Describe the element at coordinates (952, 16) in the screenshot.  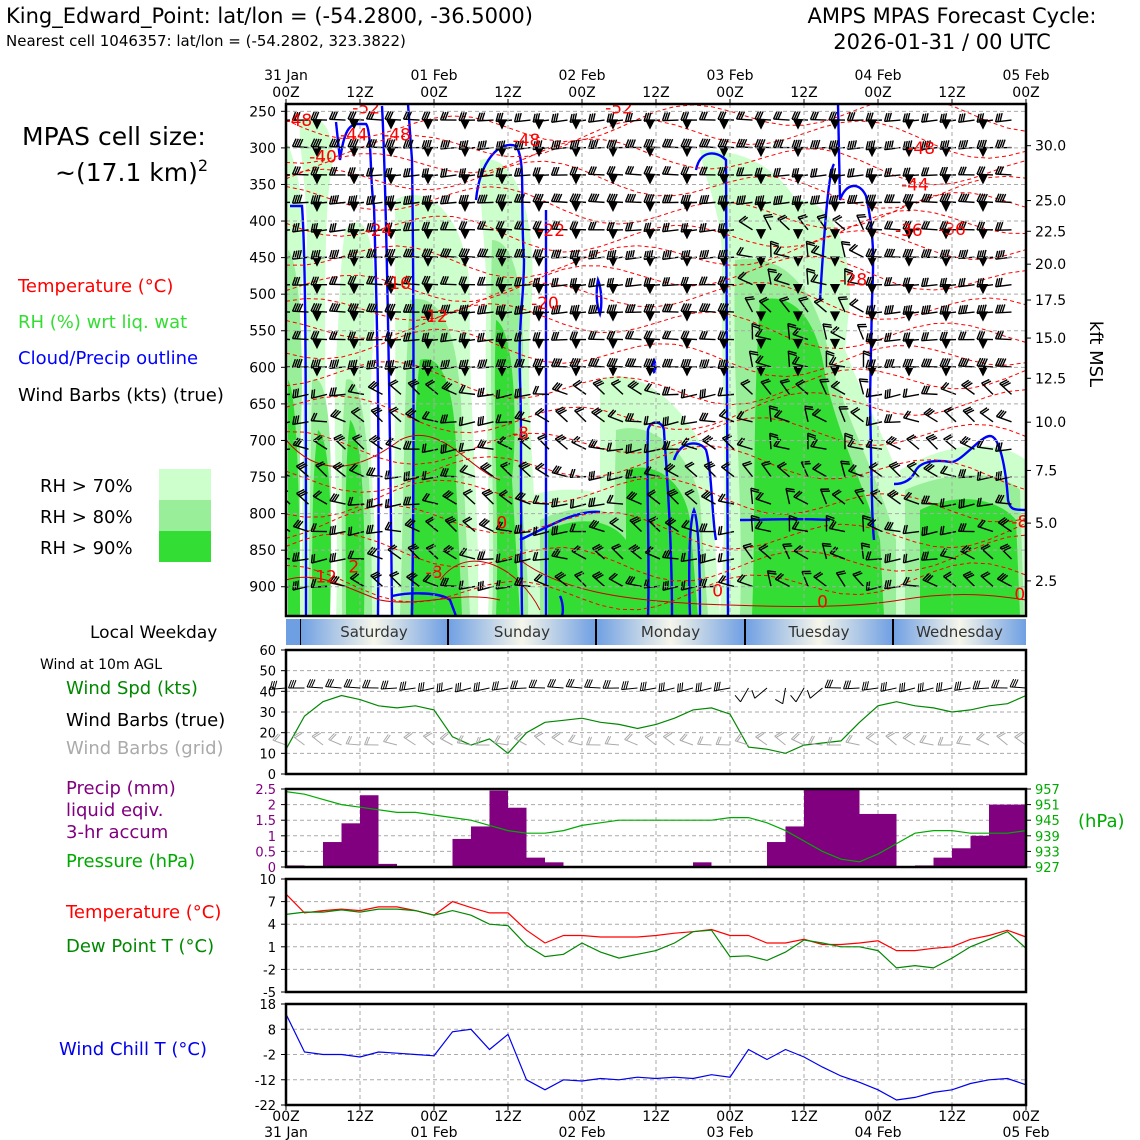
I see `cycle-title: AMPS MPAS Forecast Cycle:` at that location.